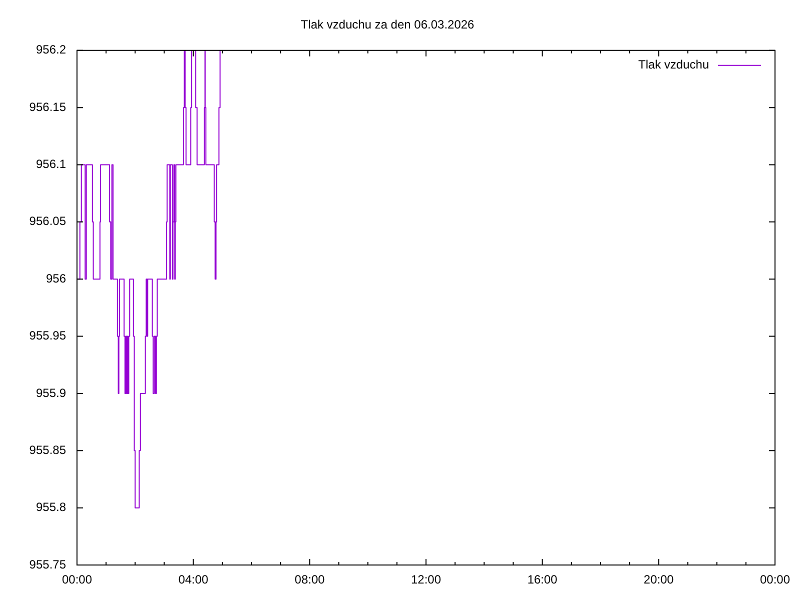  Describe the element at coordinates (310, 579) in the screenshot. I see `x-tick-label: 08:00` at that location.